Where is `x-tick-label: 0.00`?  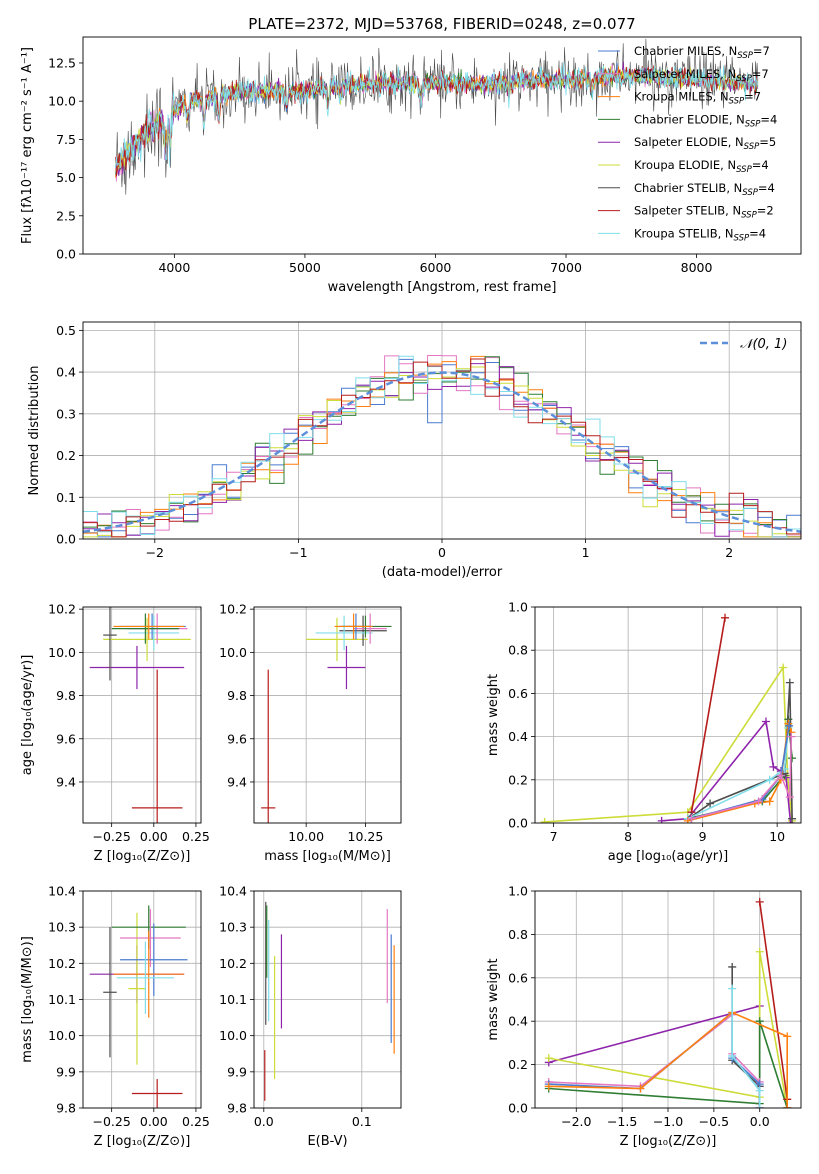
x-tick-label: 0.00 is located at coordinates (154, 1121).